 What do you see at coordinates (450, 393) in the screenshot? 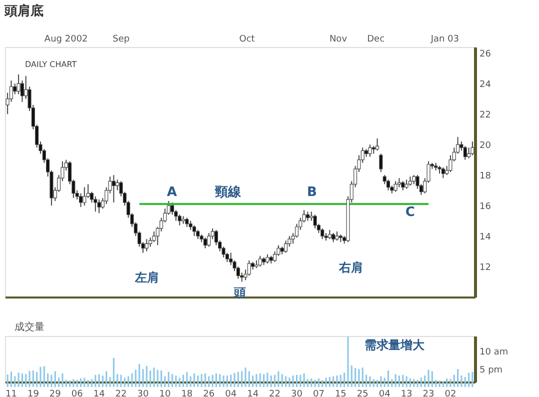
I see `x-tick-label: 02` at bounding box center [450, 393].